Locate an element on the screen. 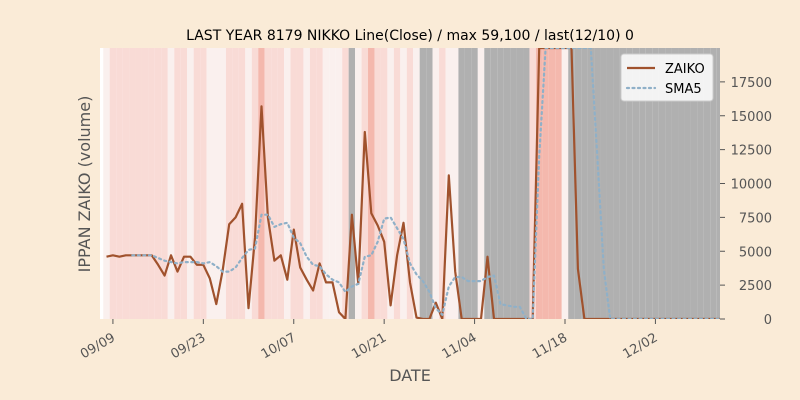 This screenshot has height=400, width=800. x-tick-label: 09/09 is located at coordinates (98, 346).